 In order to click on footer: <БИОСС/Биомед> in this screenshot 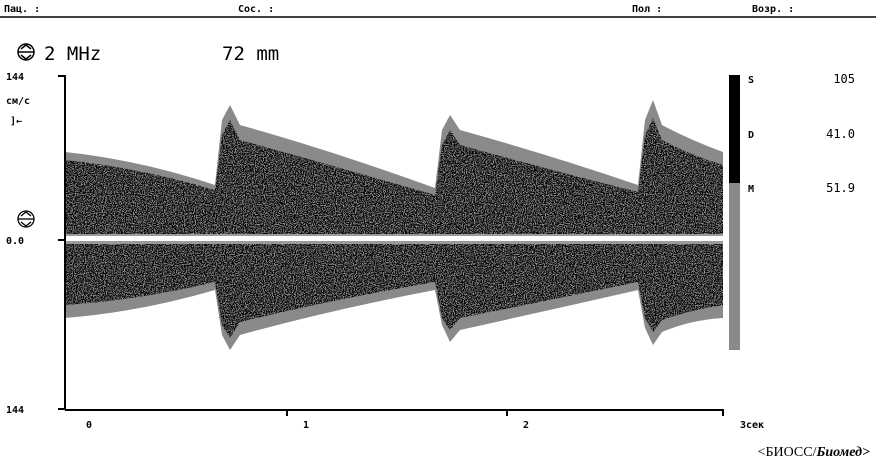, I will do `click(814, 452)`.